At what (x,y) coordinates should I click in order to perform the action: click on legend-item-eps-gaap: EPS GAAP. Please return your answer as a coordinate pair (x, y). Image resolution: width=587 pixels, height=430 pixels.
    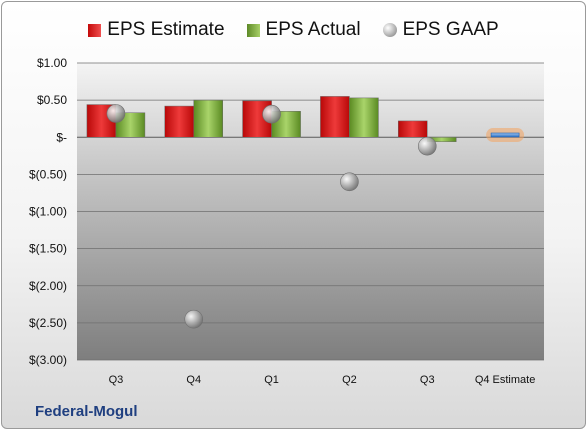
    Looking at the image, I should click on (440, 30).